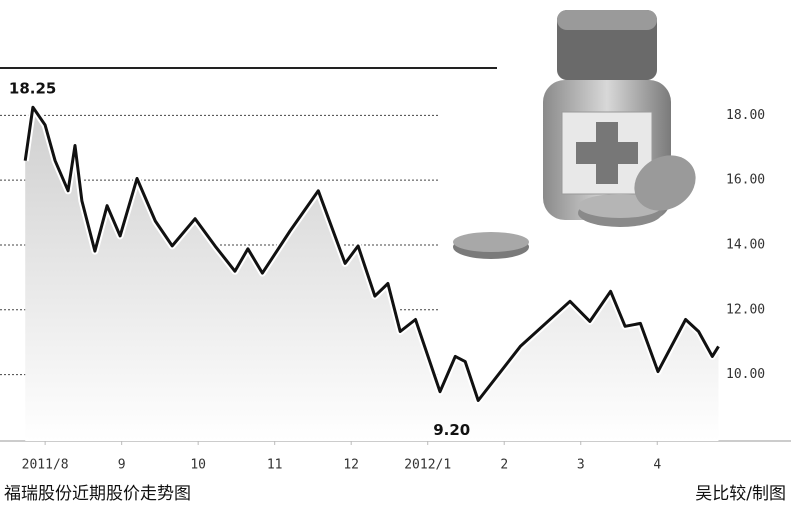  Describe the element at coordinates (97, 494) in the screenshot. I see `caption: 福瑞股份近期股价走势图` at that location.